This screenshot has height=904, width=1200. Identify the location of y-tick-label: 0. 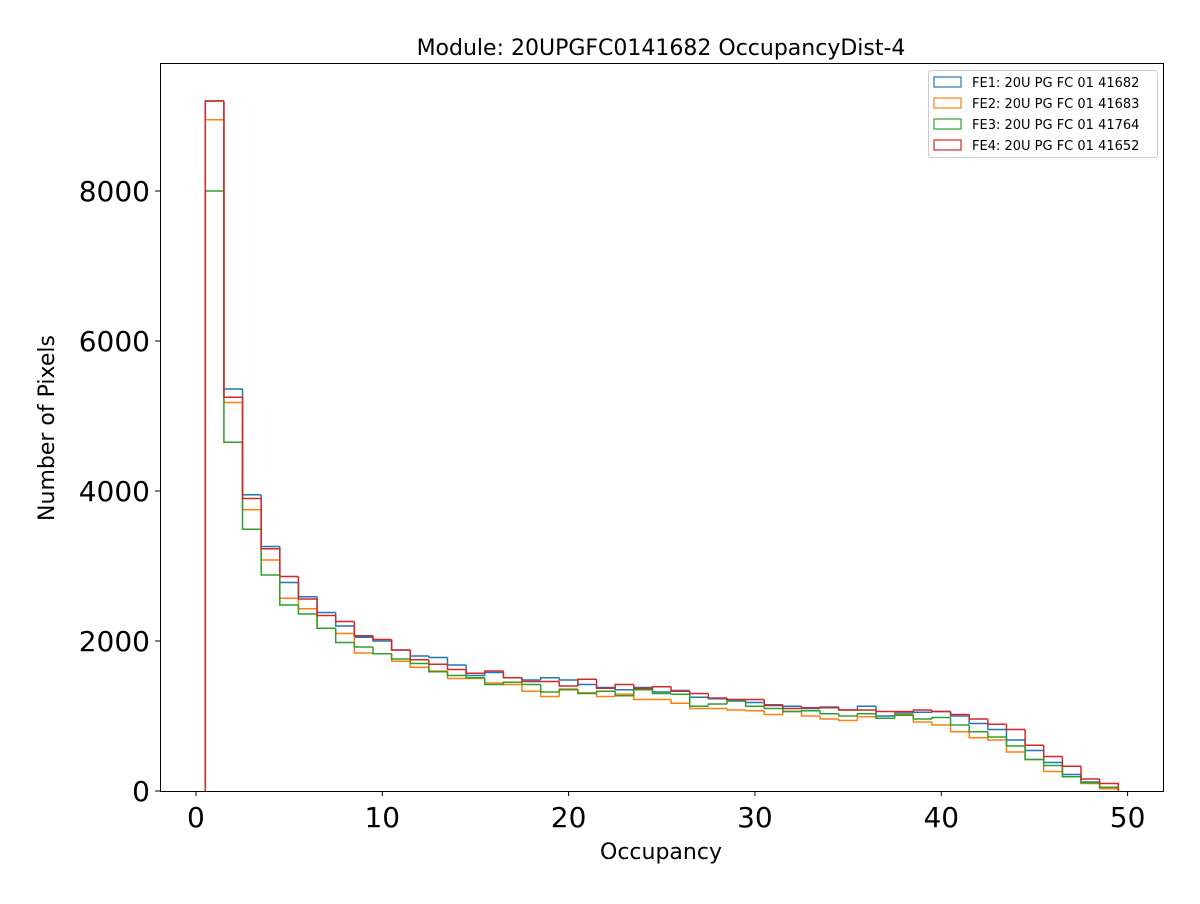
(141, 791).